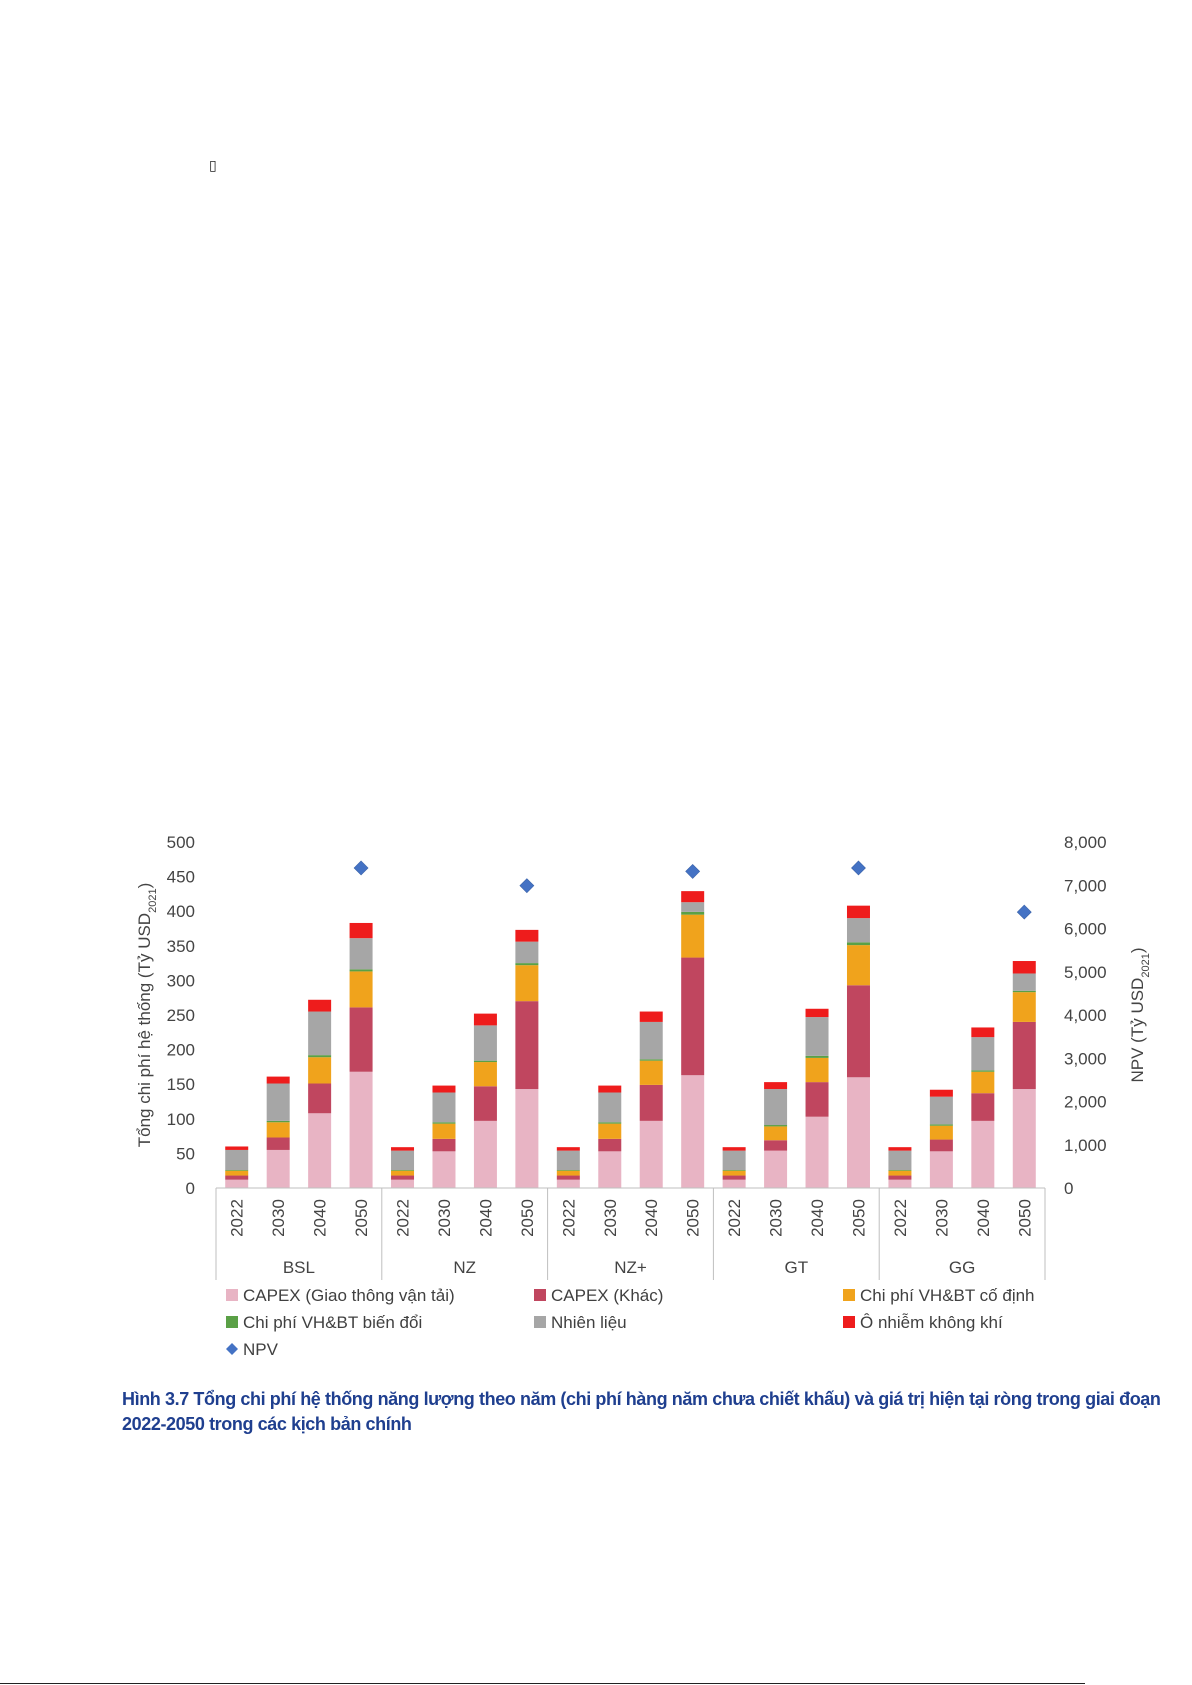 Image resolution: width=1192 pixels, height=1685 pixels. Describe the element at coordinates (147, 1015) in the screenshot. I see `y-axis-title: Tổng chi phí hệ thống (Tỷ USD2021)` at that location.